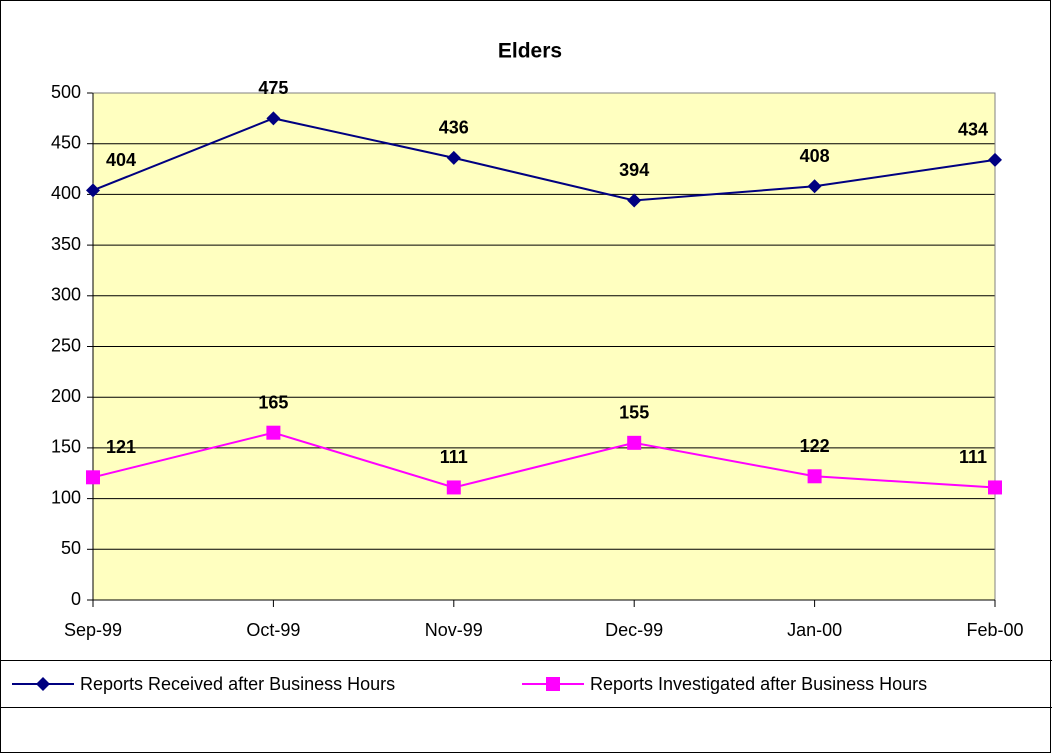  Describe the element at coordinates (66, 345) in the screenshot. I see `y-tick-label: 250` at that location.